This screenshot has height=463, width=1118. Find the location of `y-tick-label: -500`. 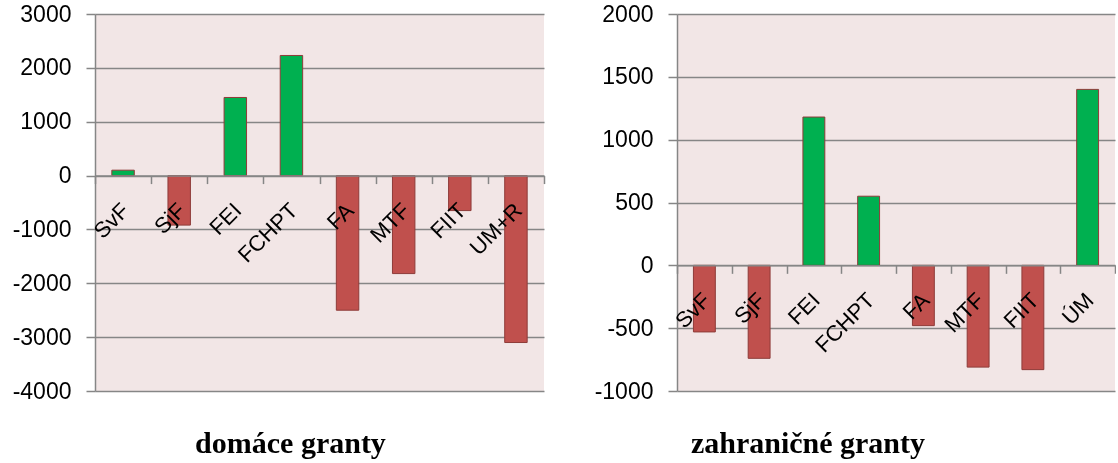

y-tick-label: -500 is located at coordinates (630, 327).